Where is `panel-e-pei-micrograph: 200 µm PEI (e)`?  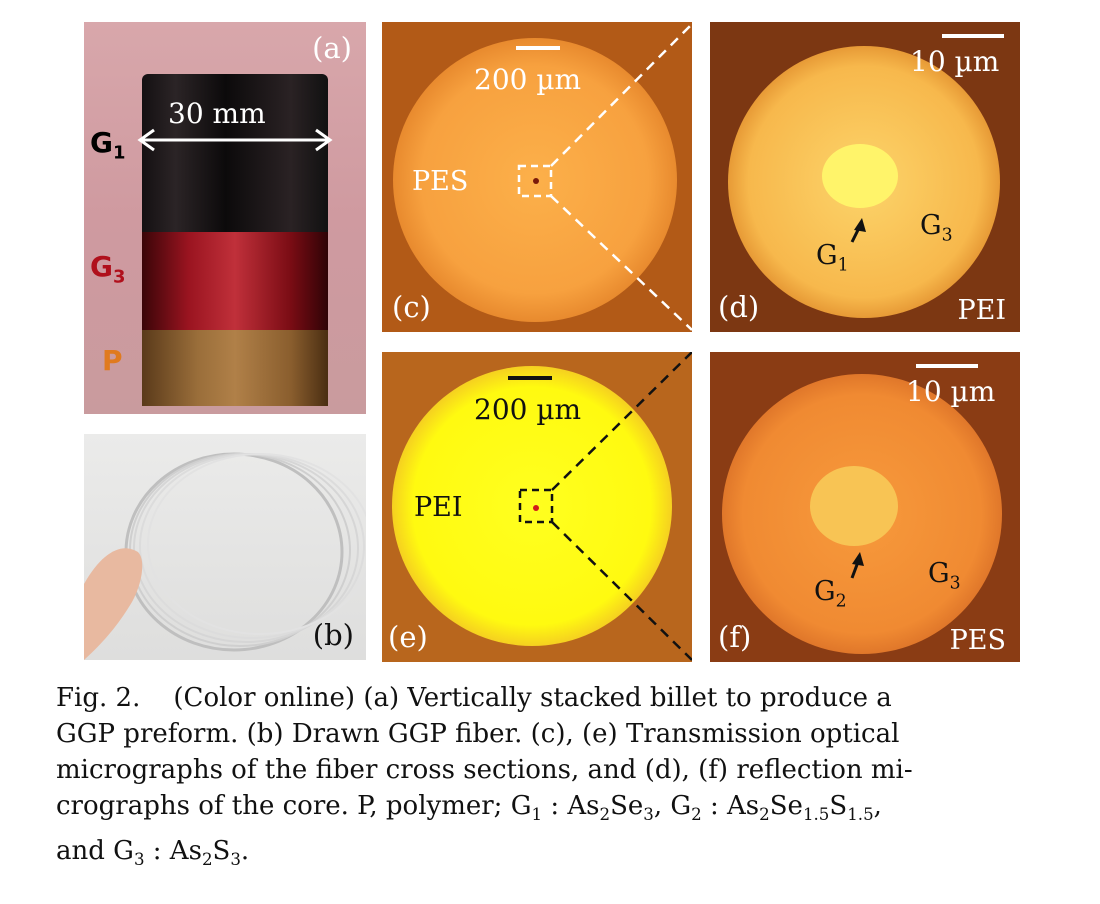 panel-e-pei-micrograph: 200 µm PEI (e) is located at coordinates (537, 507).